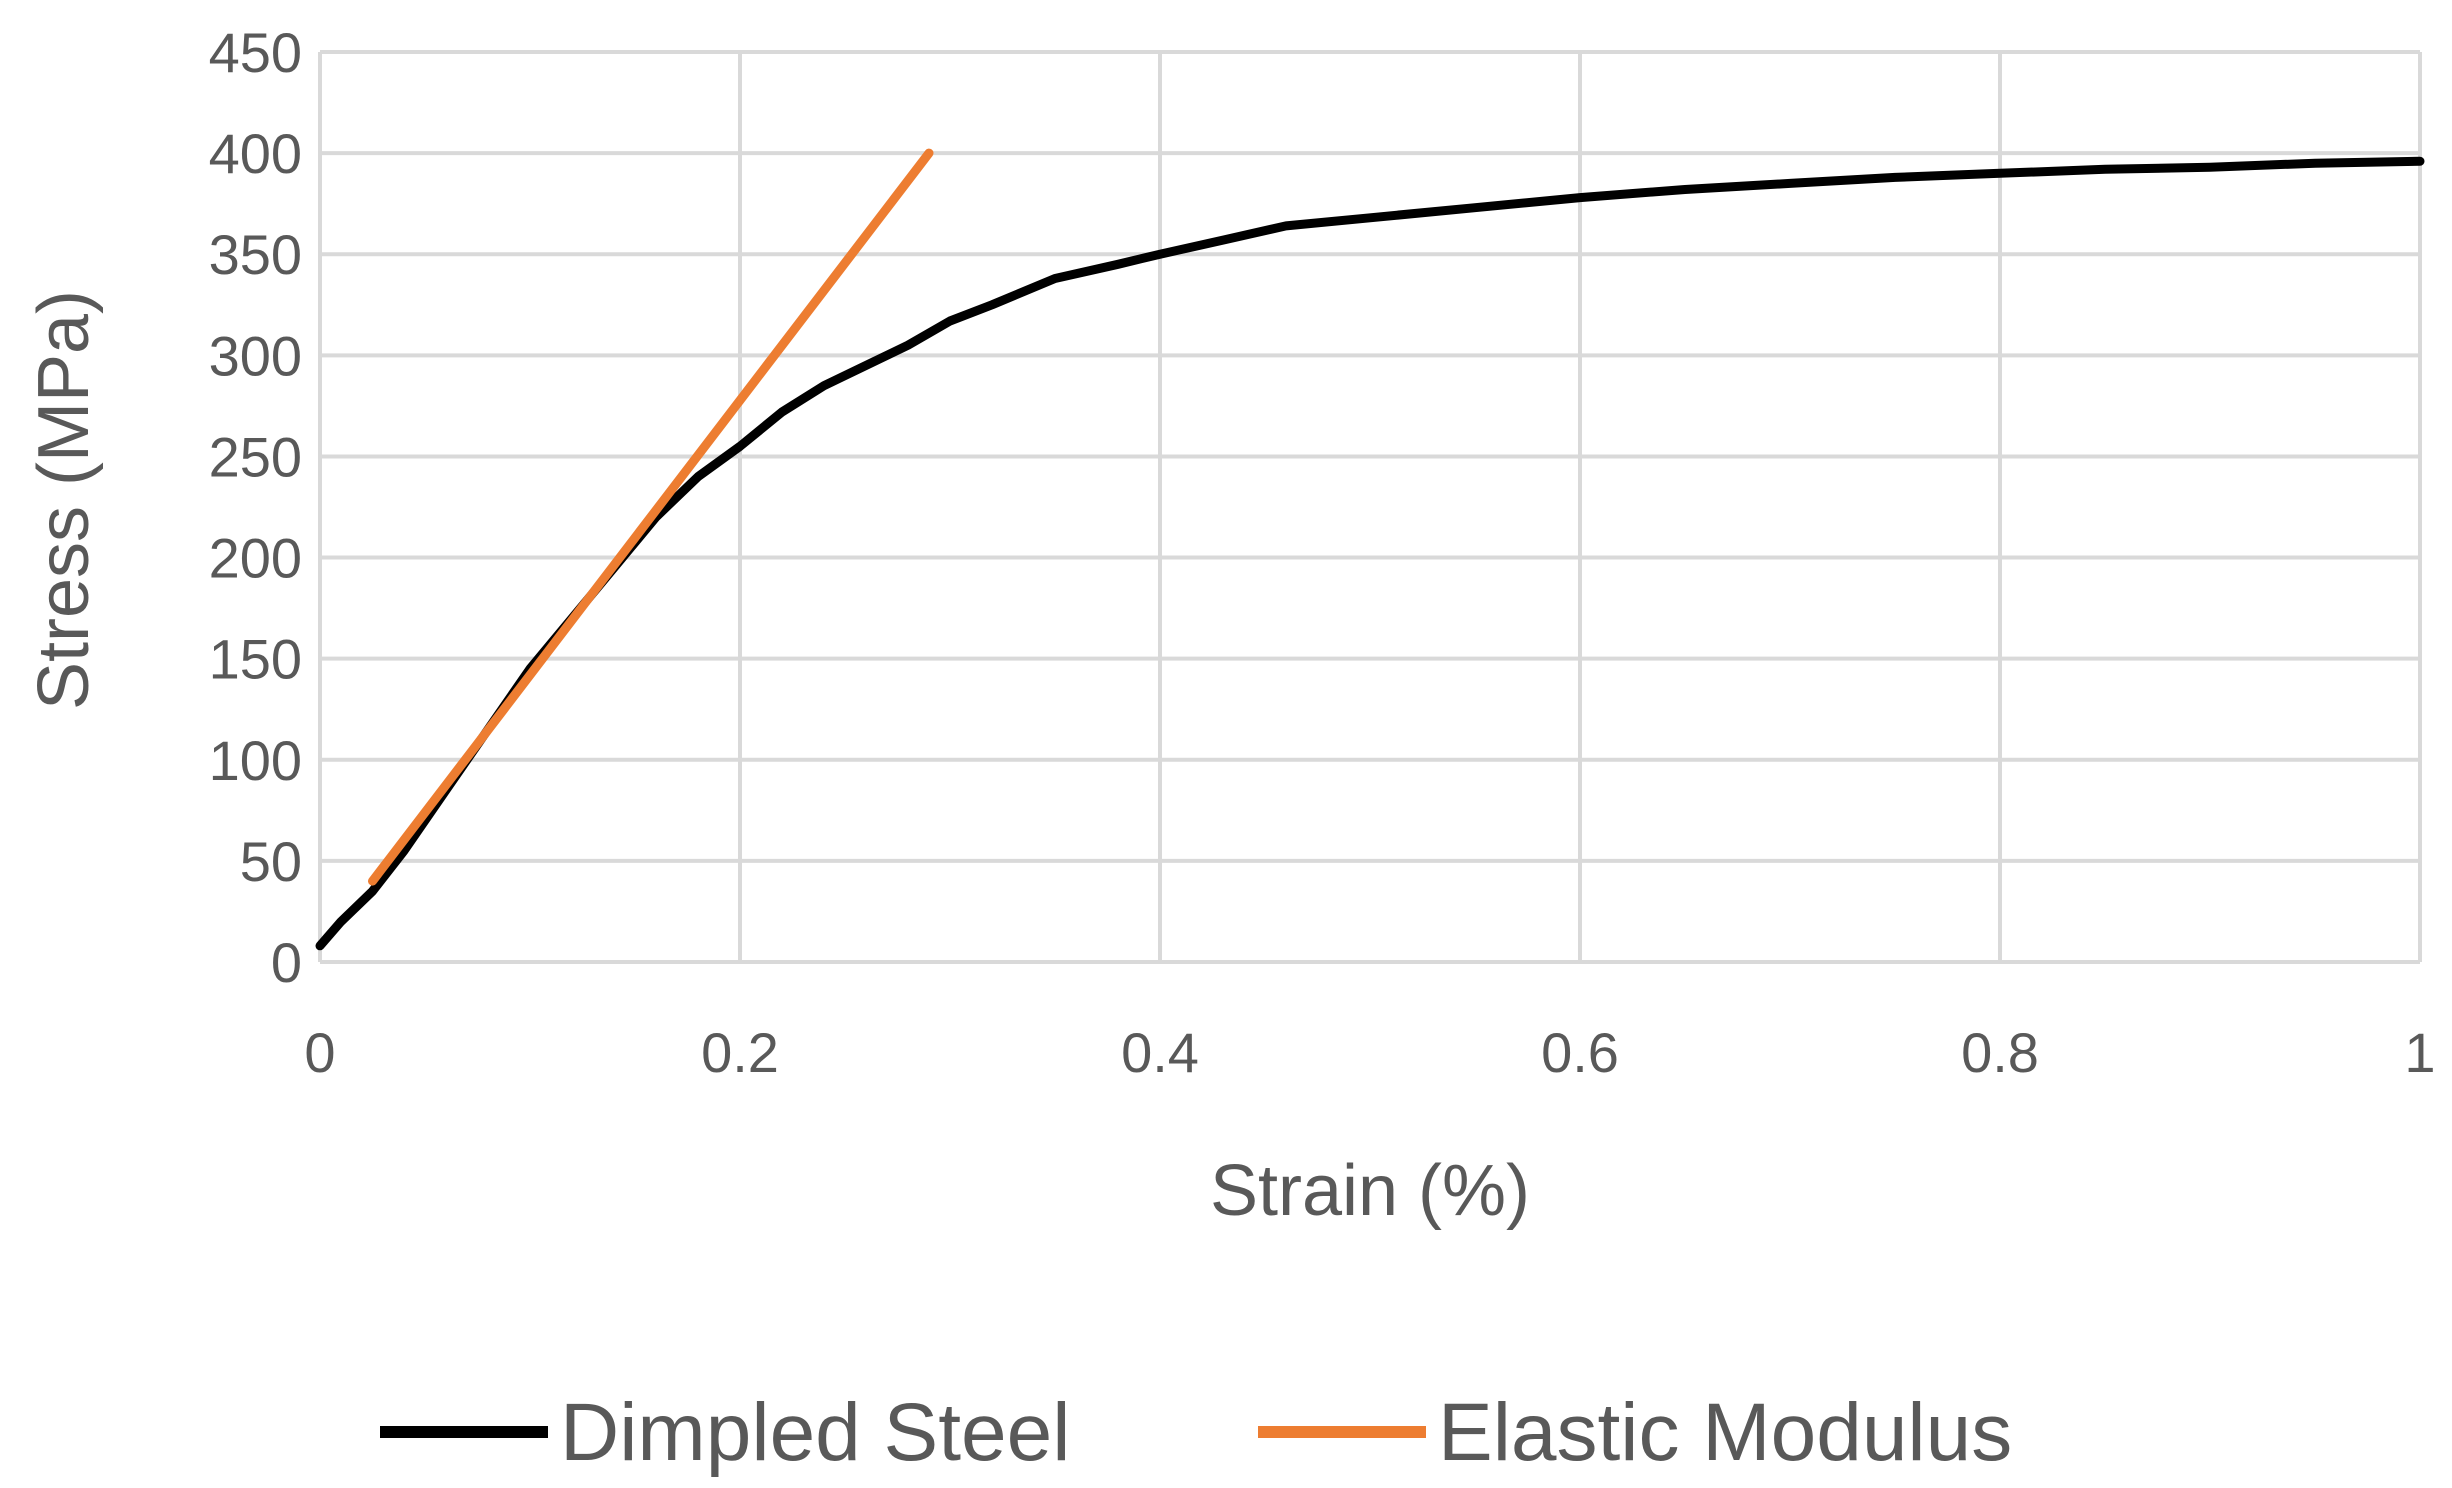 The width and height of the screenshot is (2452, 1488). Describe the element at coordinates (651, 517) in the screenshot. I see `series-line-elastic-modulus` at that location.